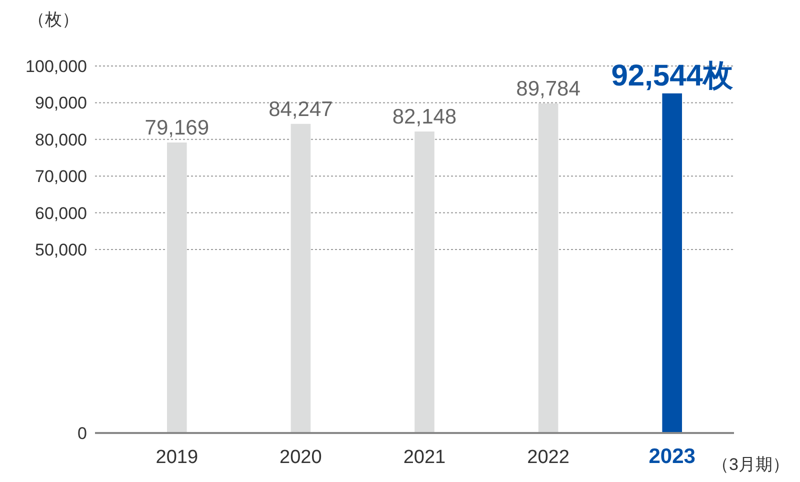  What do you see at coordinates (300, 109) in the screenshot?
I see `data-label: 84,247` at bounding box center [300, 109].